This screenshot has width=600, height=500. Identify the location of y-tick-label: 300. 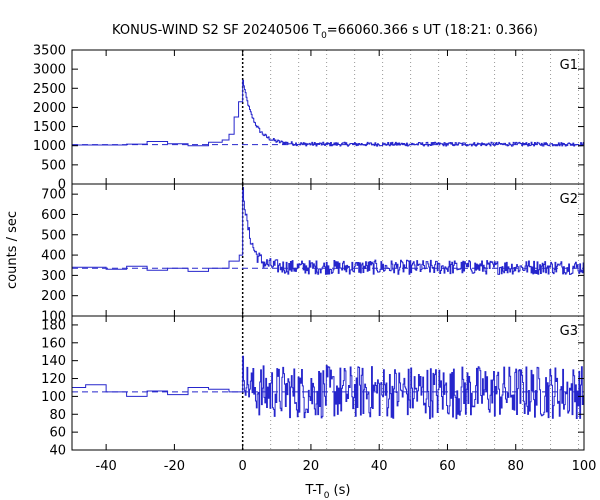
(53, 276).